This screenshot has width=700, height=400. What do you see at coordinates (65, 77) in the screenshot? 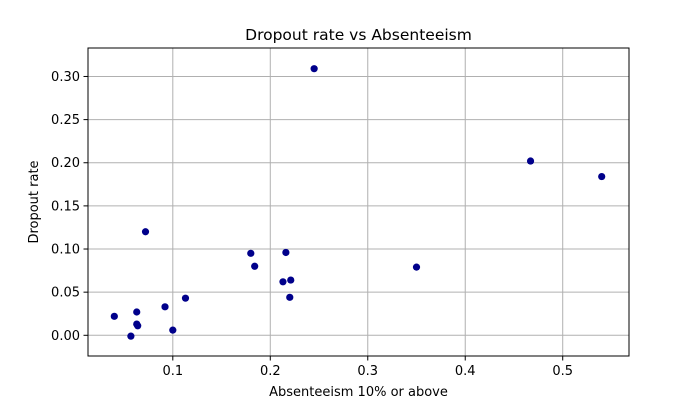
I see `y-tick-label: 0.30` at bounding box center [65, 77].